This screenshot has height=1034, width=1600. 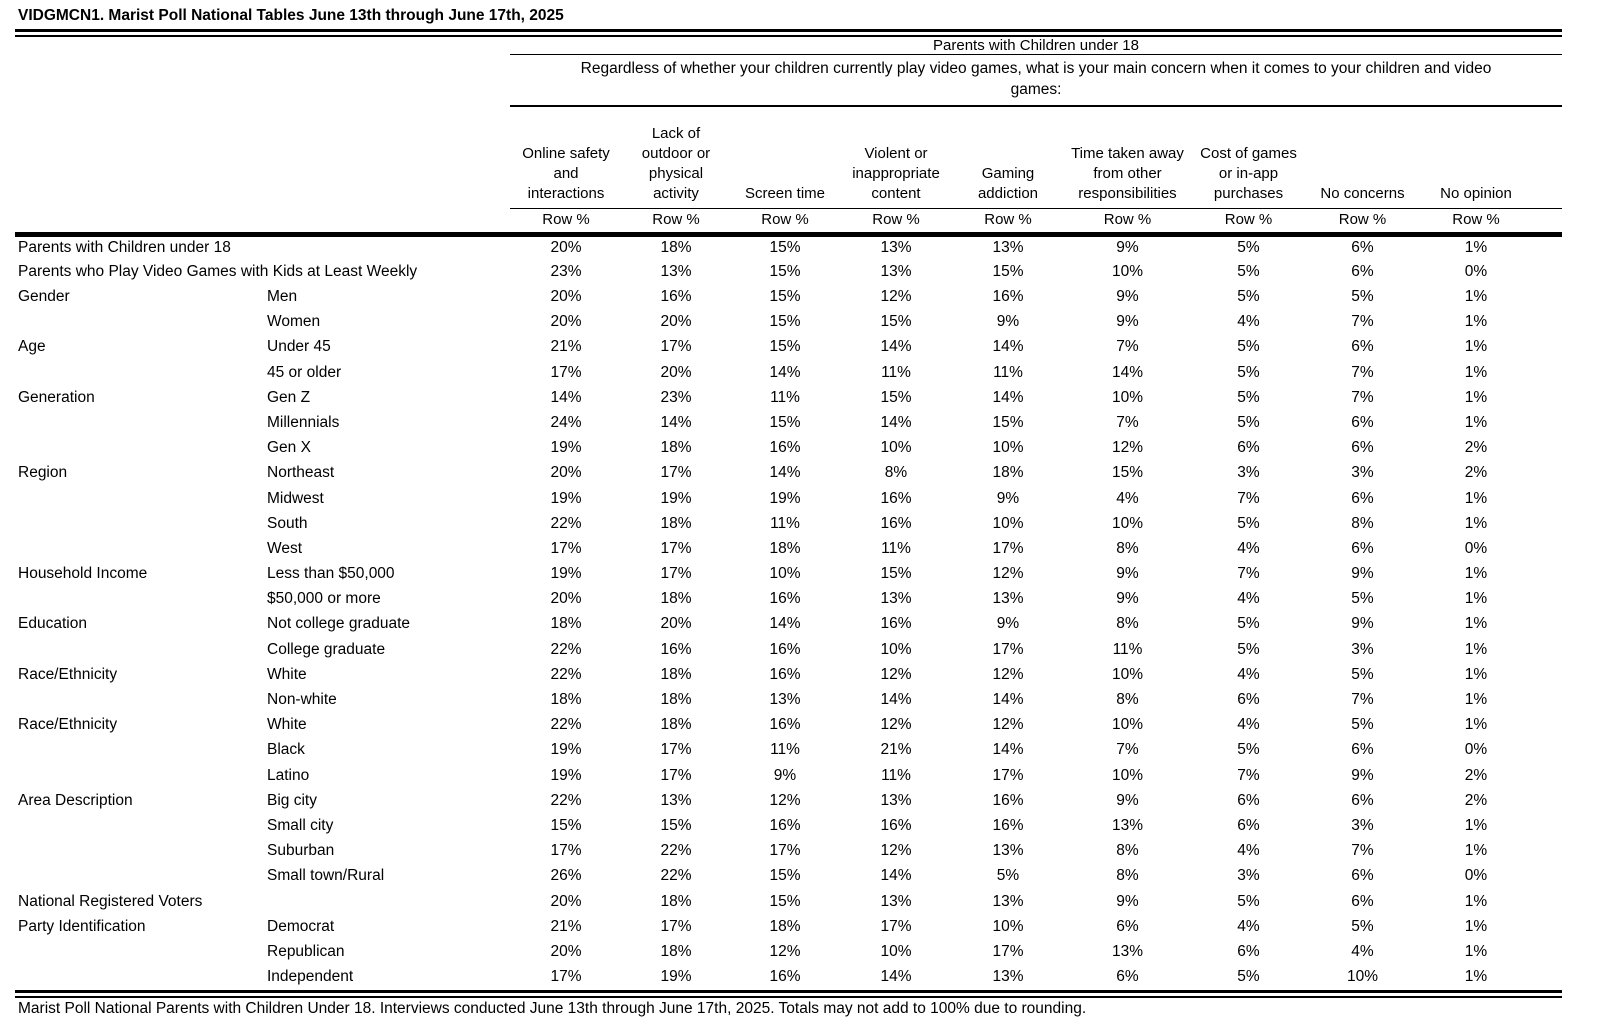 I want to click on table-row: $50,000 or more 20% 18% 16% 13% 13% 9% 4% 5% 1%, so click(x=788, y=599).